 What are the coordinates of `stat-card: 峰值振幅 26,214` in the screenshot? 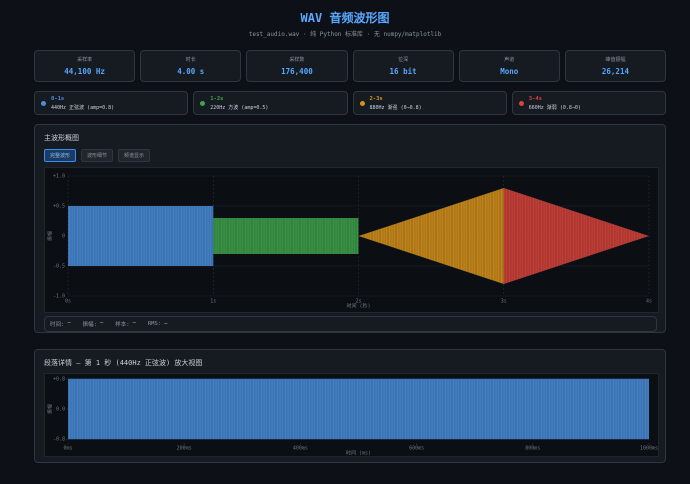 It's located at (615, 66).